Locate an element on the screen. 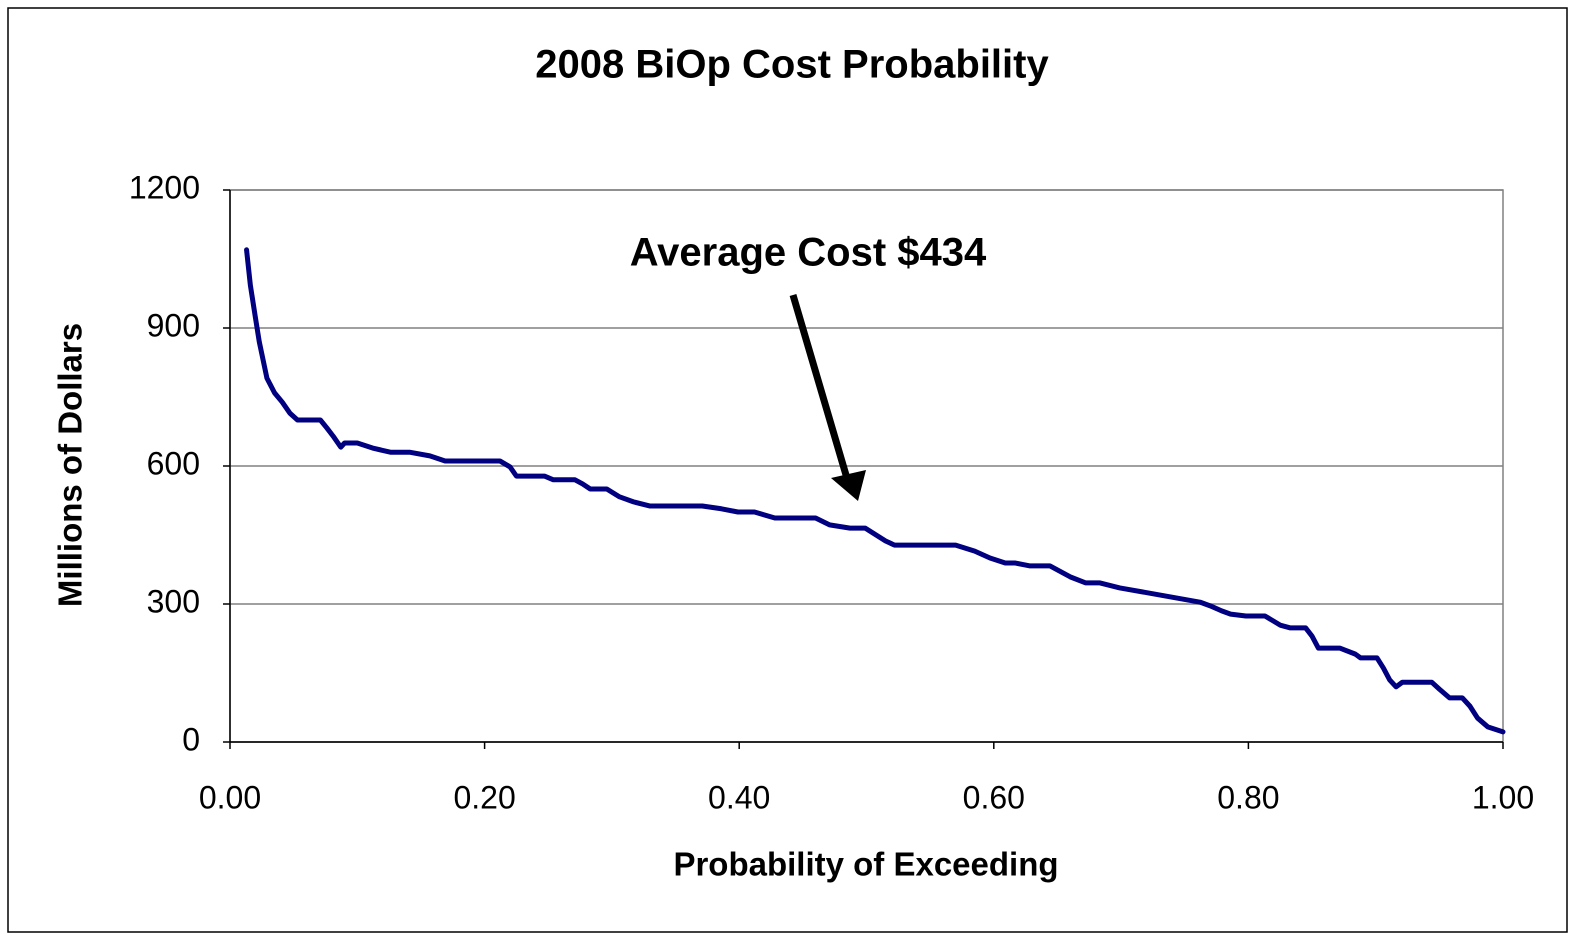  annotation-arrow is located at coordinates (819, 385).